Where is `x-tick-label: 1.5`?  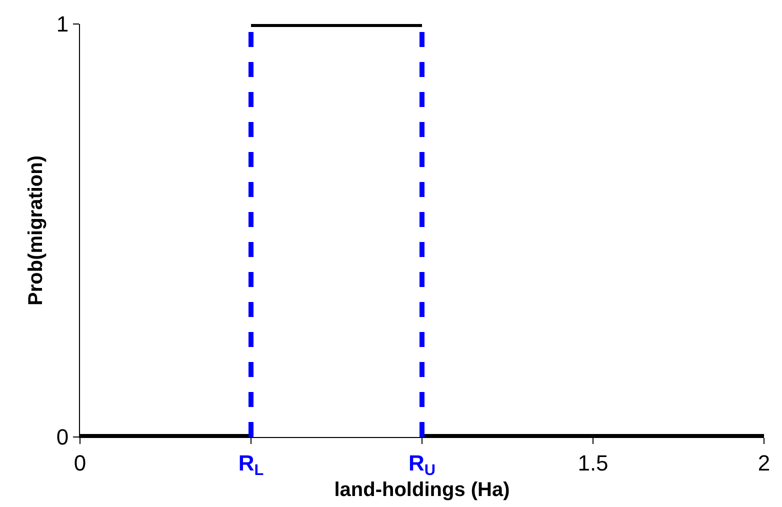 x-tick-label: 1.5 is located at coordinates (593, 463).